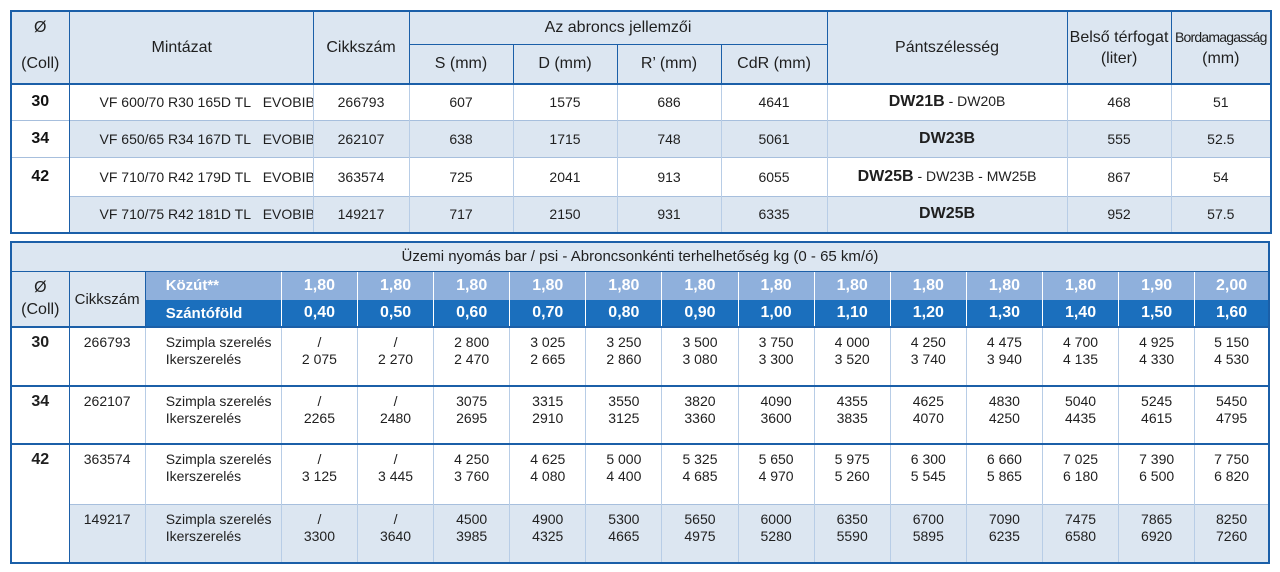 This screenshot has height=572, width=1280. Describe the element at coordinates (700, 356) in the screenshot. I see `load-cell: 3 500 3 080` at that location.